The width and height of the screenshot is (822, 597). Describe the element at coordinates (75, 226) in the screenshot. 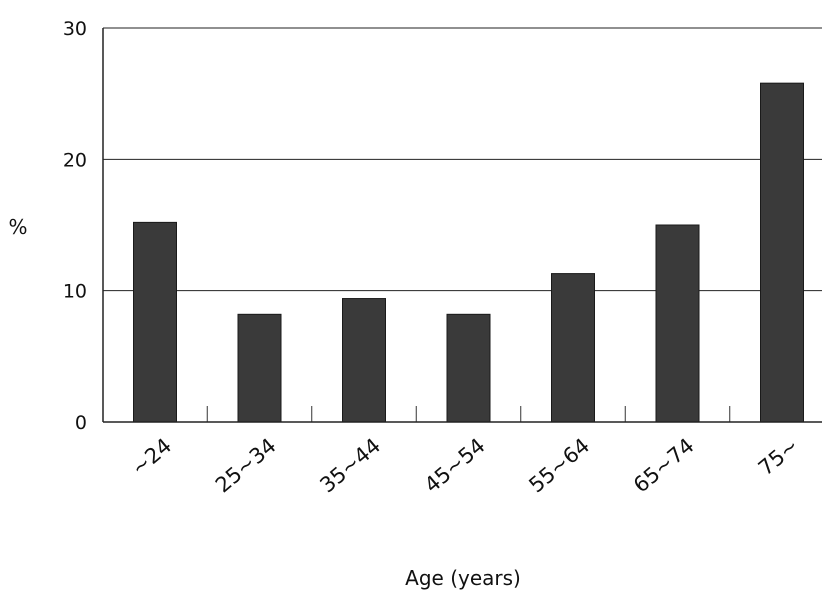

I see `y-tick-labels: 0 10 20 30` at that location.